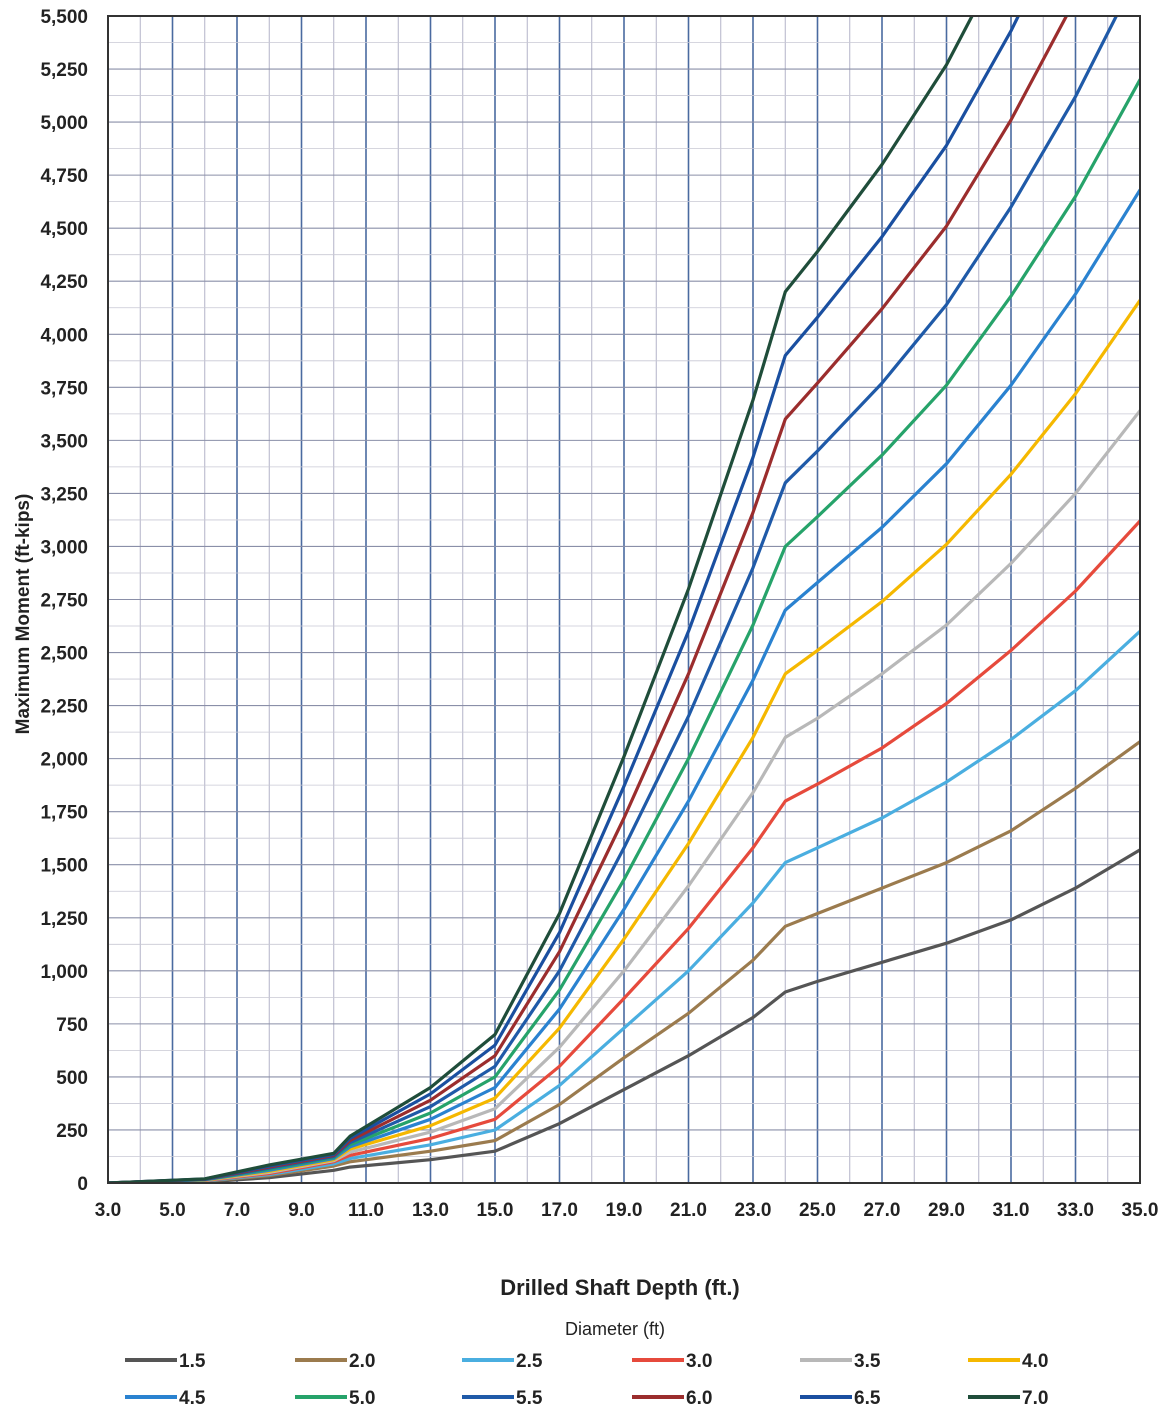 The height and width of the screenshot is (1412, 1168). What do you see at coordinates (82, 1184) in the screenshot?
I see `y-tick-label: 0` at bounding box center [82, 1184].